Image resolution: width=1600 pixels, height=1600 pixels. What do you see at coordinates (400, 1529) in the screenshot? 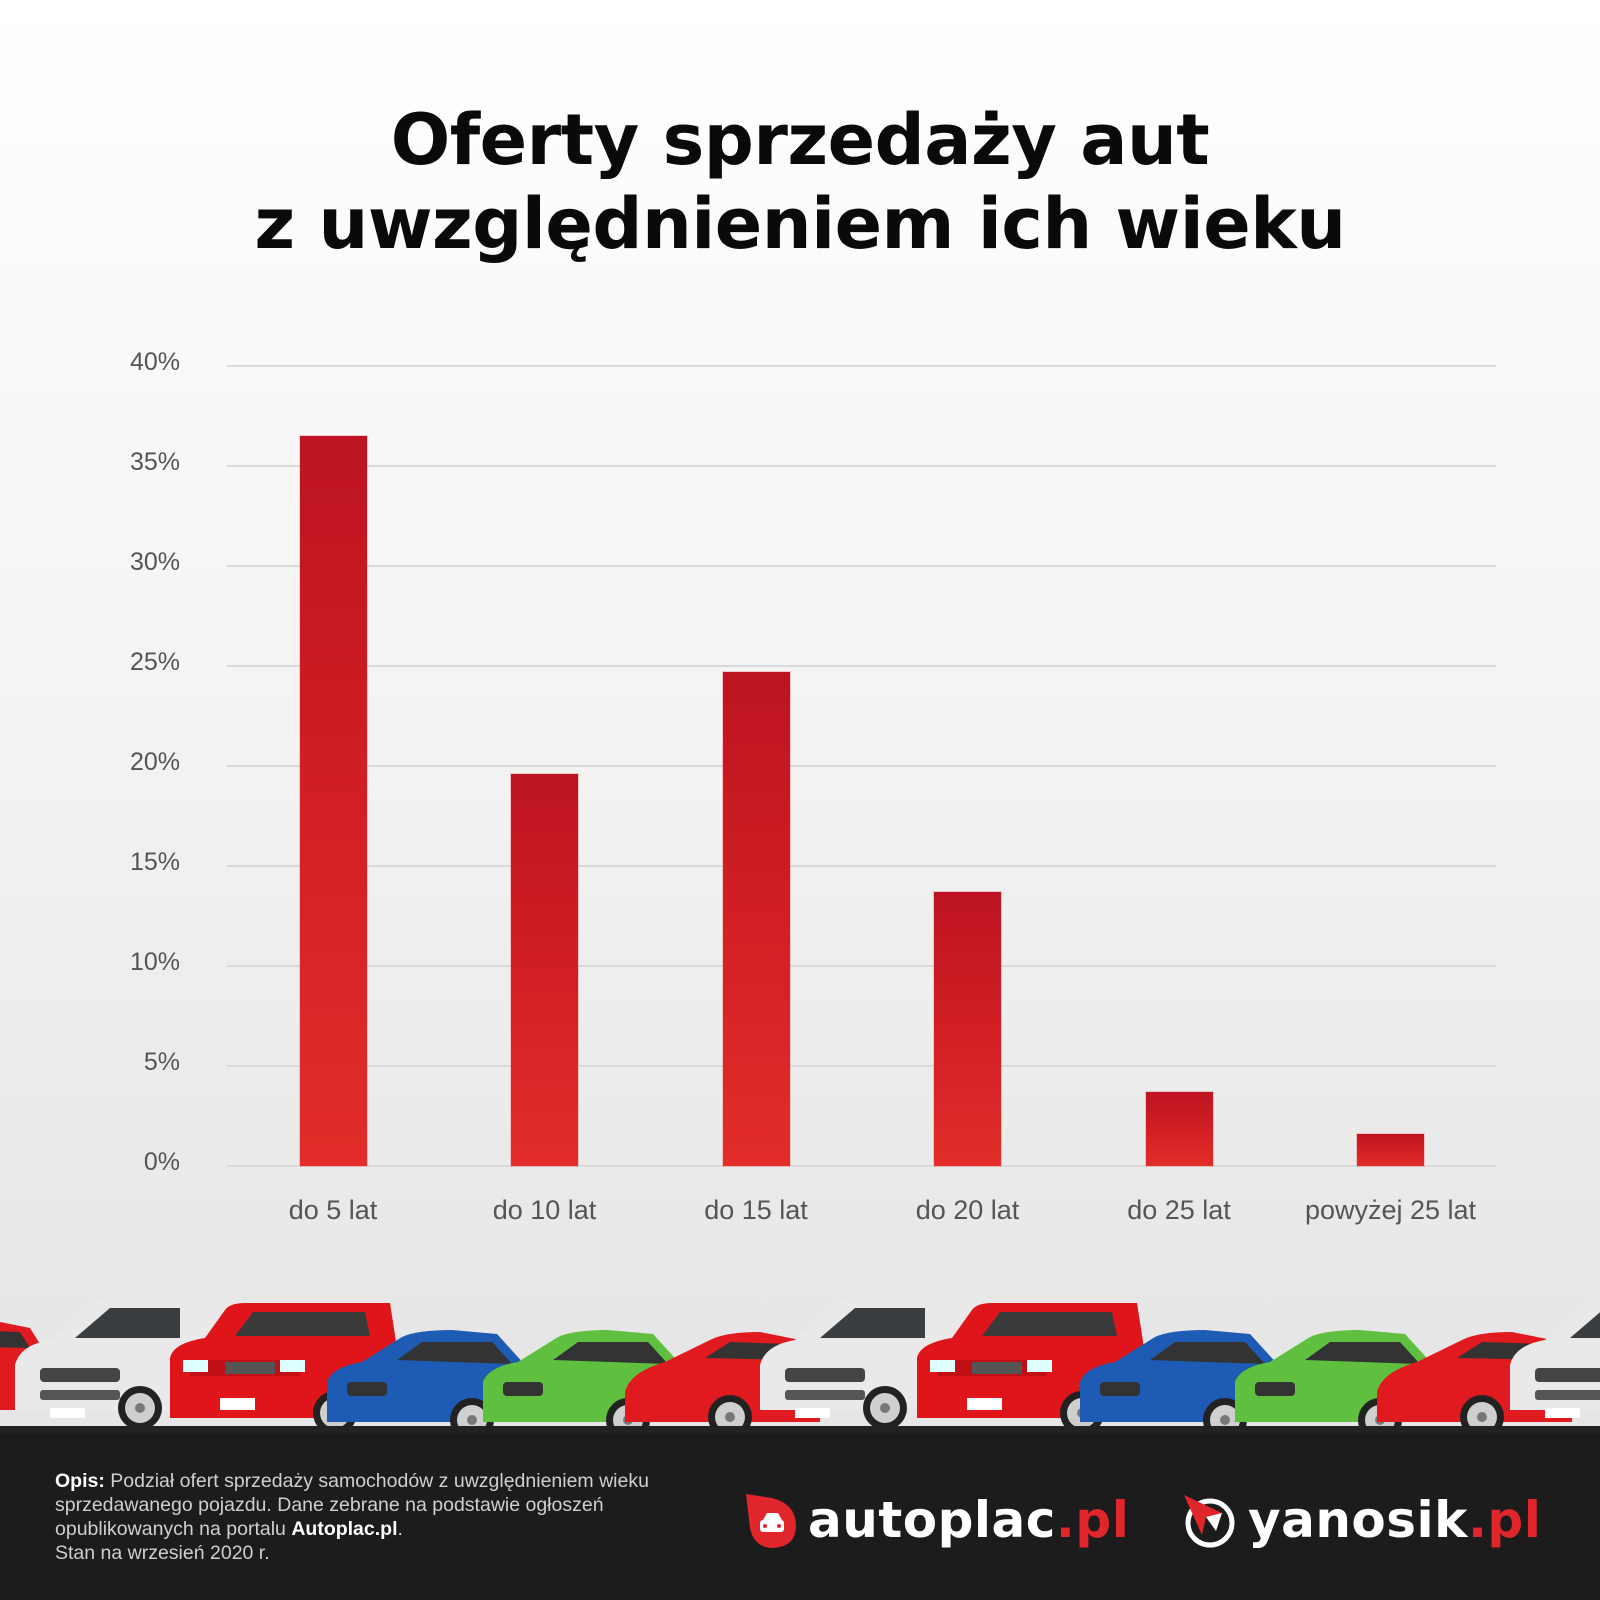
I see `description-period: .` at bounding box center [400, 1529].